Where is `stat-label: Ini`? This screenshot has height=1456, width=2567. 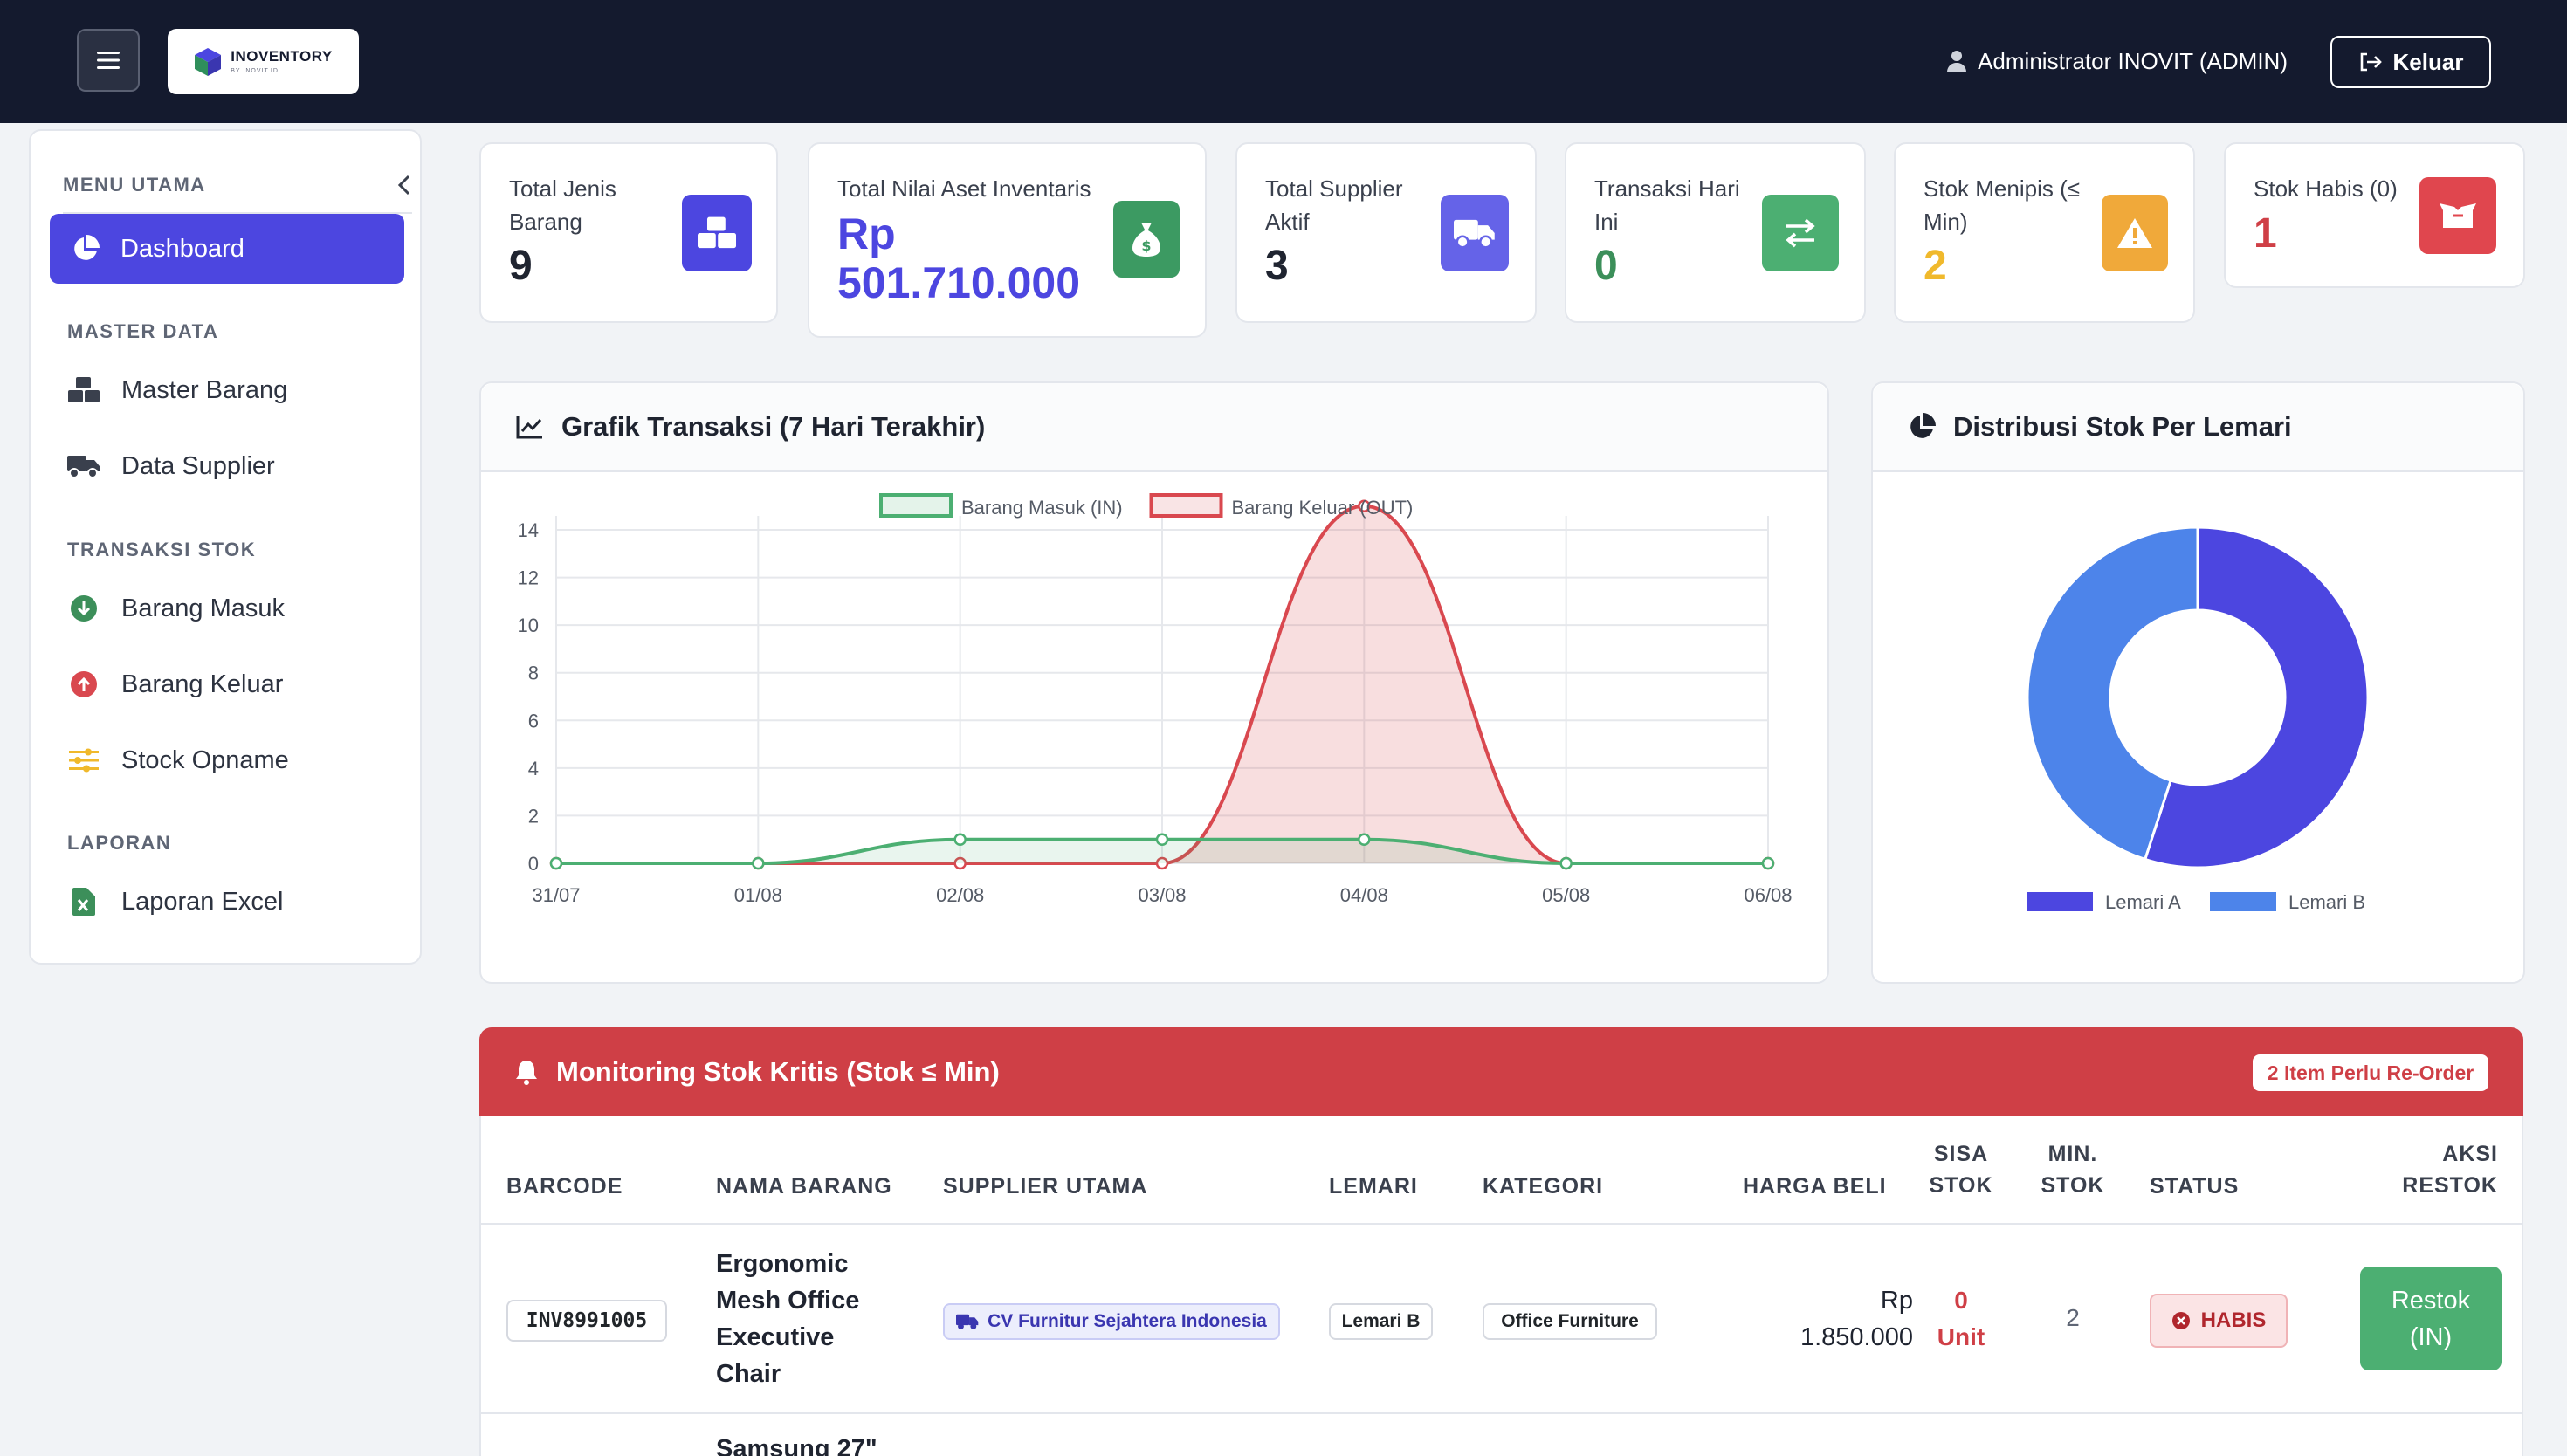
stat-label: Ini is located at coordinates (1606, 222).